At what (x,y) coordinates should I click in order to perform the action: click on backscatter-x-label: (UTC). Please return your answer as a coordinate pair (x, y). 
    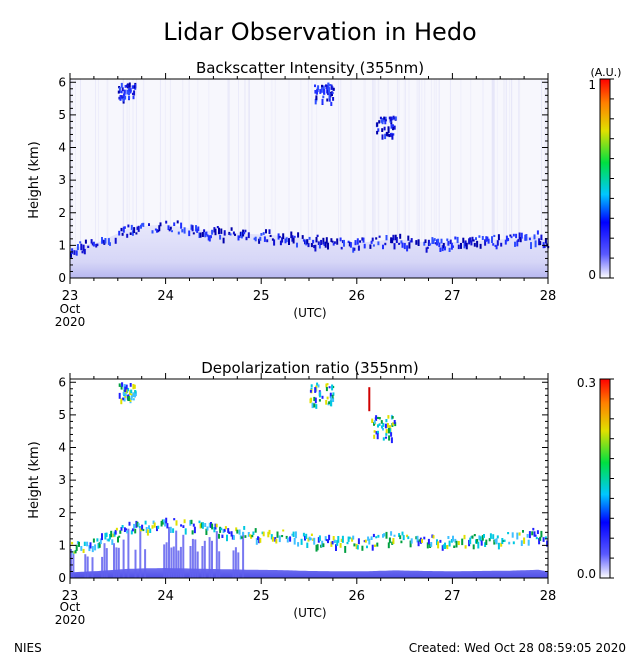
    Looking at the image, I should click on (309, 313).